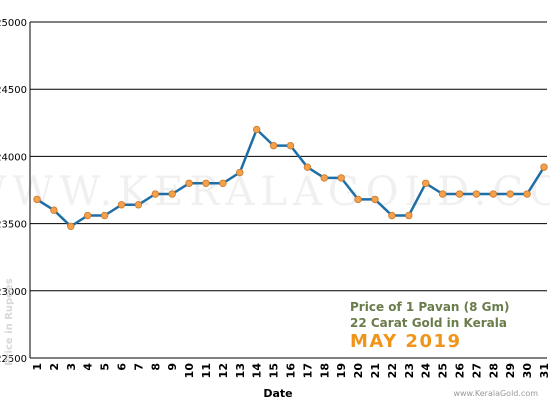 This screenshot has width=550, height=400. I want to click on y-axis-label: Price in Rupees, so click(9, 321).